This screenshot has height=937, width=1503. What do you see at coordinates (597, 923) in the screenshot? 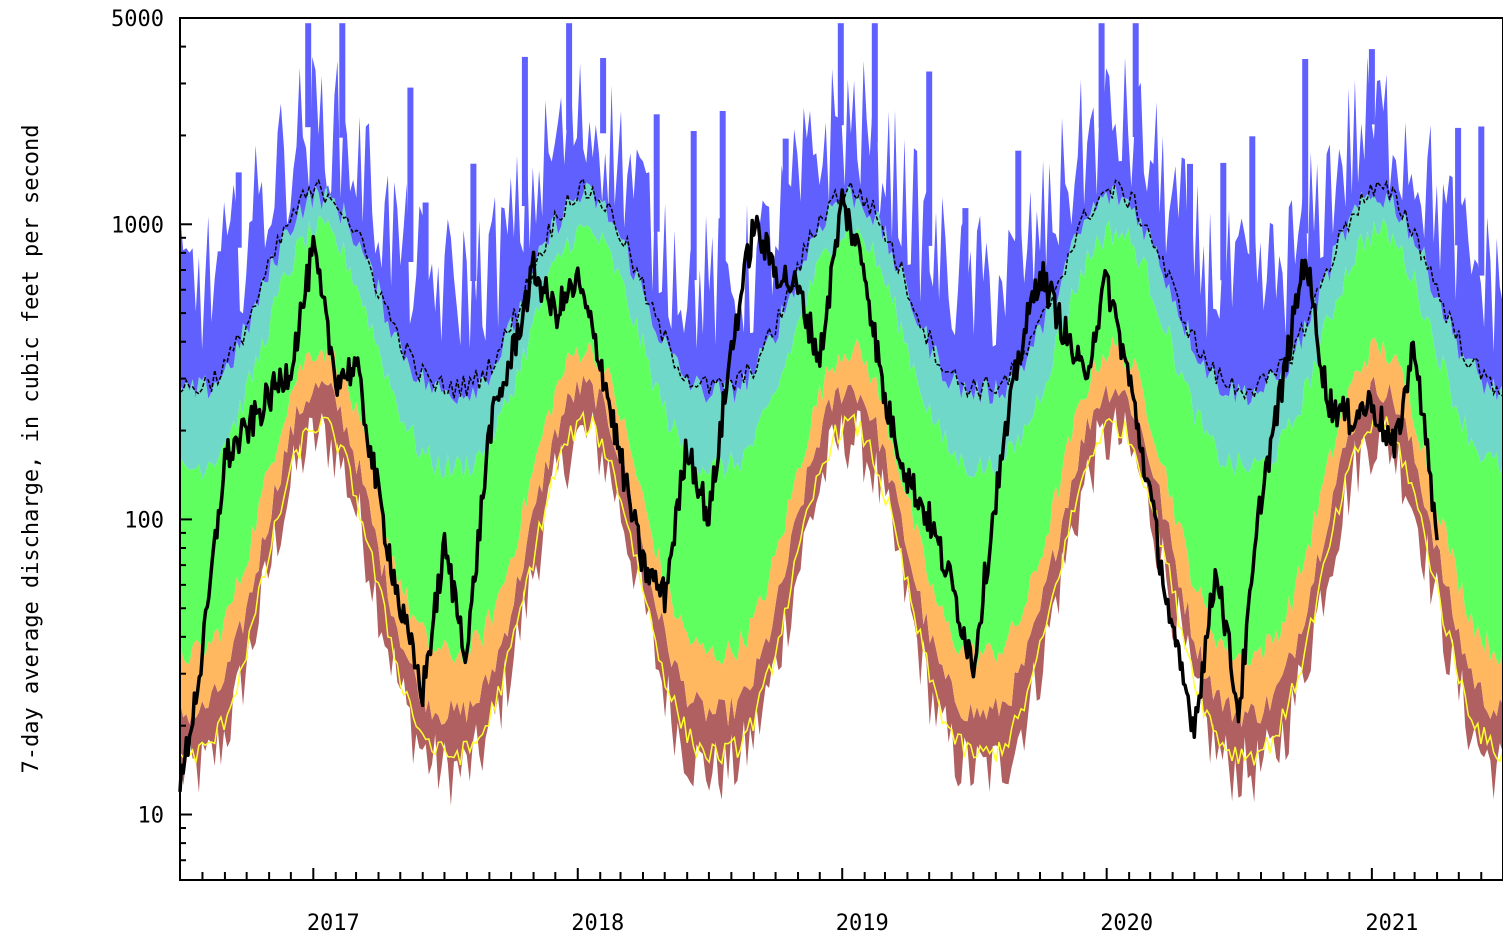
I see `x-tick-label: 2018` at bounding box center [597, 923].